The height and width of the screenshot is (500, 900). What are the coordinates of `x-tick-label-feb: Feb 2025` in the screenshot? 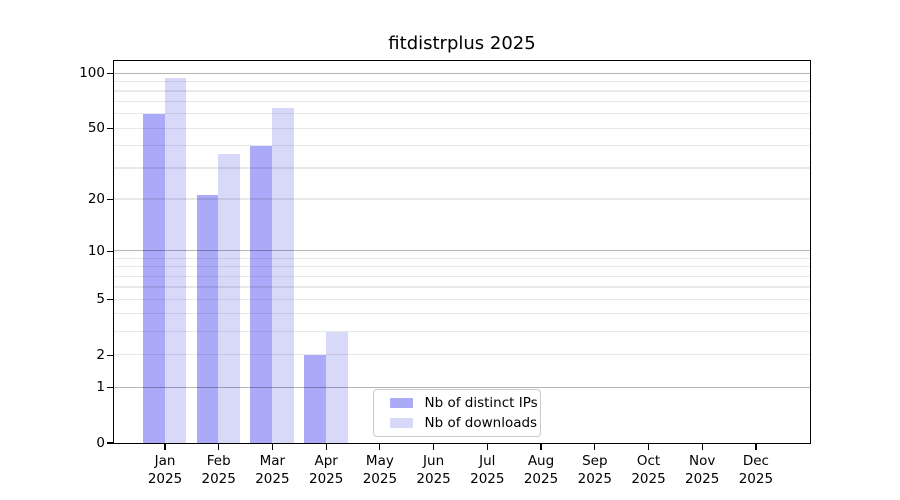 It's located at (219, 470).